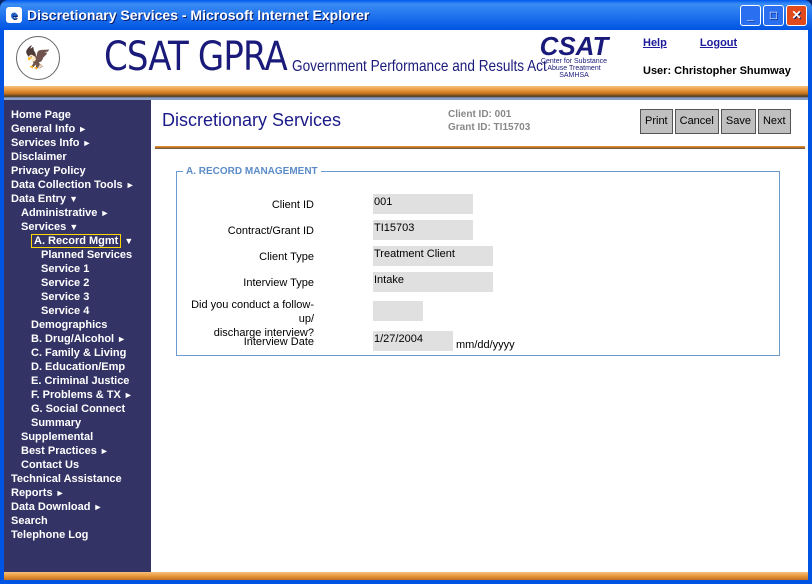  I want to click on minimize-button: _, so click(750, 15).